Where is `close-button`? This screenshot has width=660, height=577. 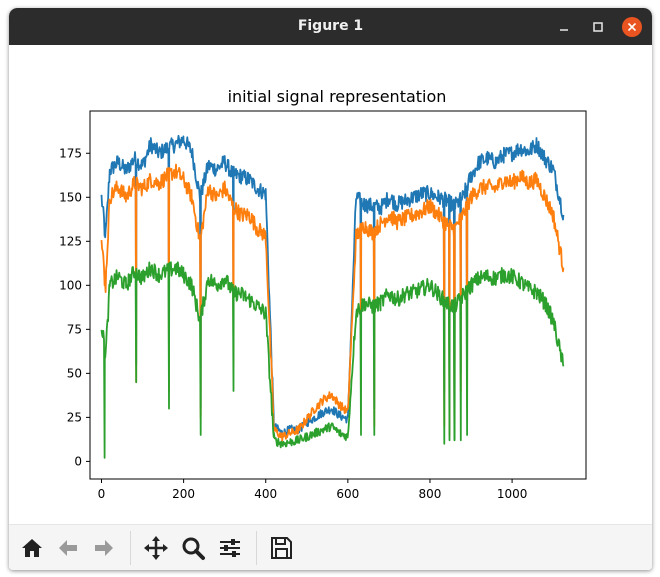
close-button is located at coordinates (632, 27).